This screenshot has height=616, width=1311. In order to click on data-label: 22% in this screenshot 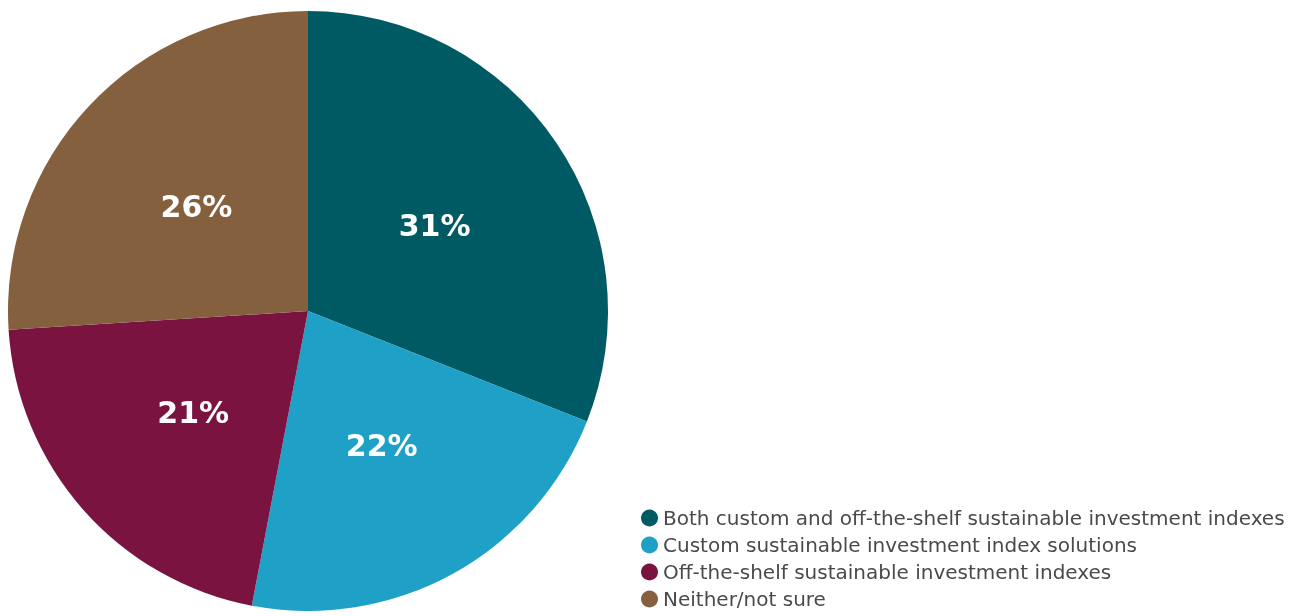, I will do `click(381, 445)`.